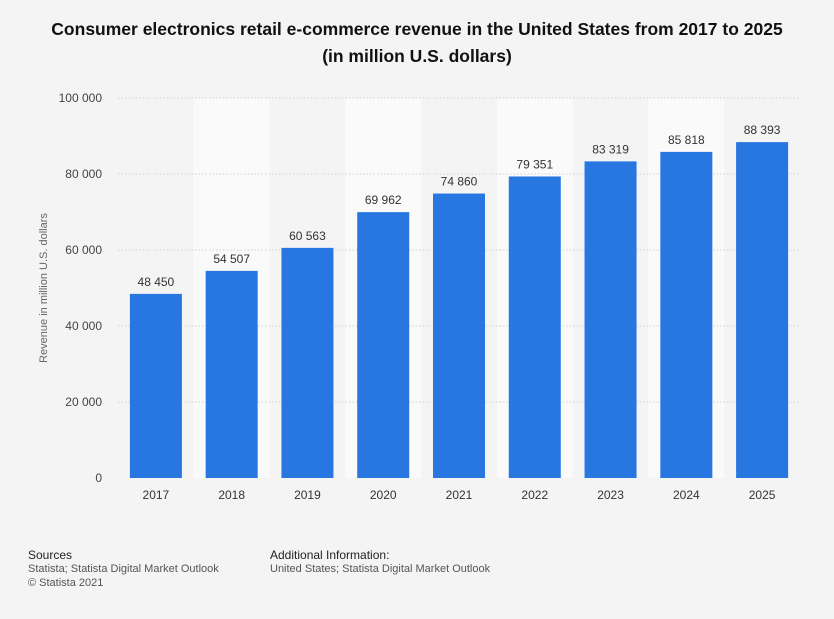 The width and height of the screenshot is (834, 619). I want to click on y-tick-label: 80 000, so click(83, 174).